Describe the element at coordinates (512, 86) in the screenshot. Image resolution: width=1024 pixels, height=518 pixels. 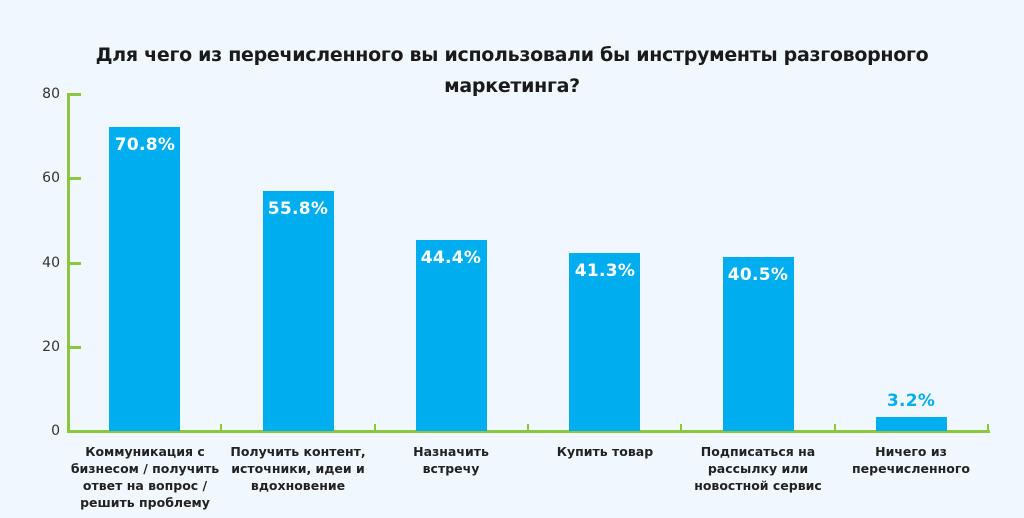
I see `chart-title-line-2: маркетинга?` at that location.